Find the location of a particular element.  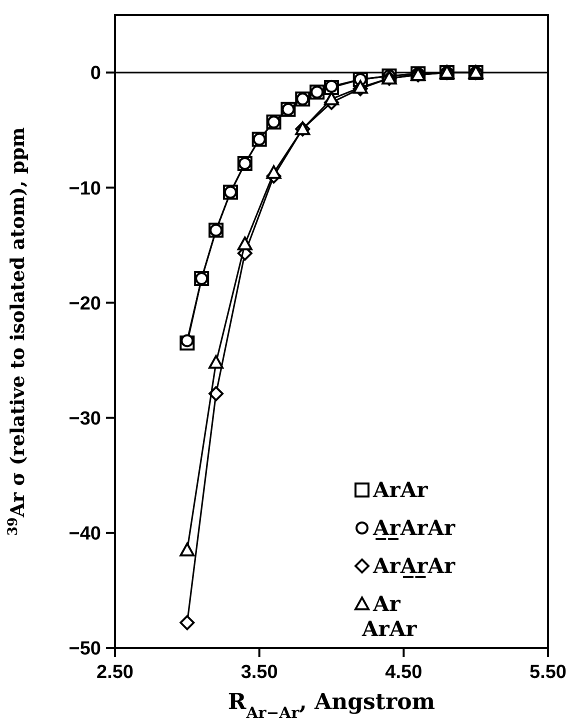

x-tick-label: 3.50 is located at coordinates (259, 672).